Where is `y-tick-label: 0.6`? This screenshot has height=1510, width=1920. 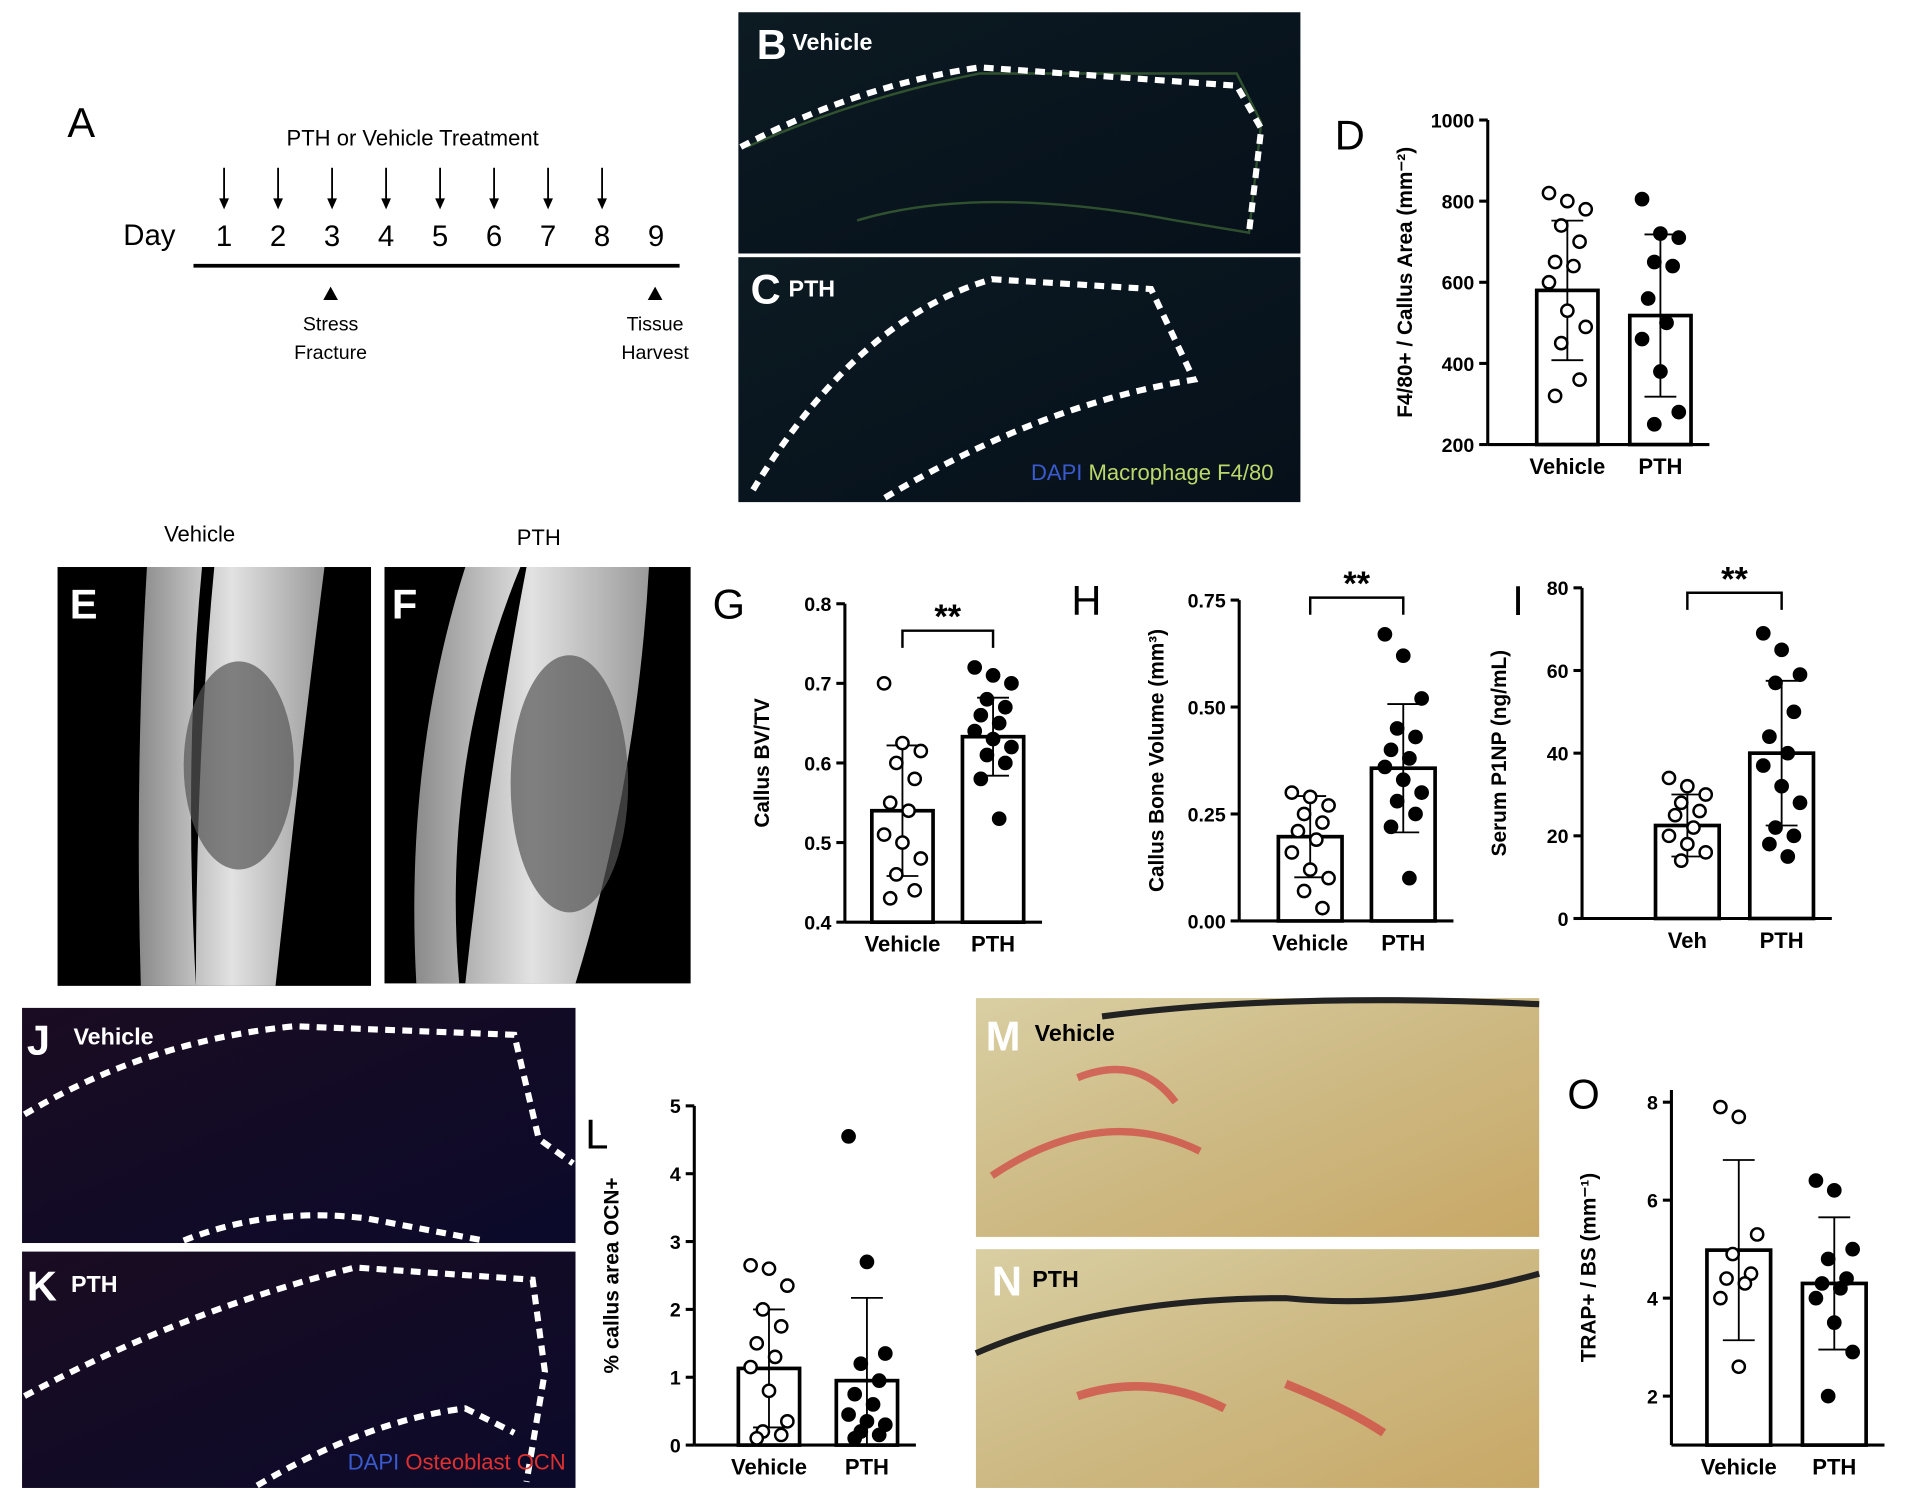
y-tick-label: 0.6 is located at coordinates (817, 764).